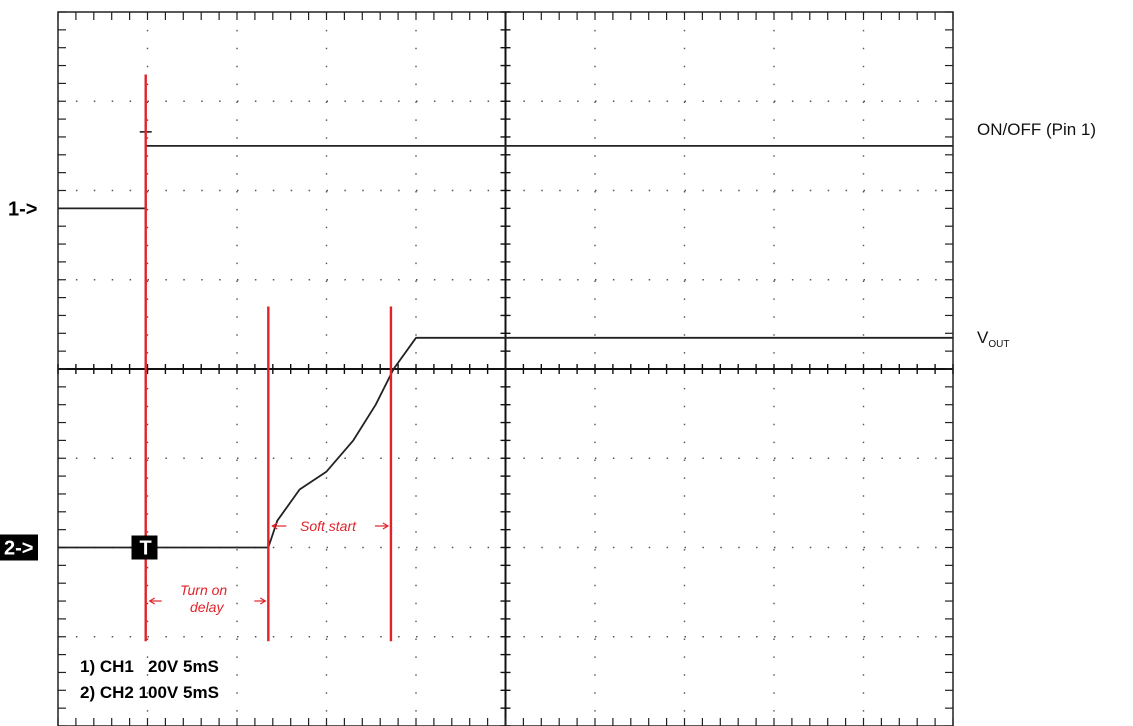 This screenshot has height=726, width=1133. What do you see at coordinates (152, 601) in the screenshot?
I see `turn-on-arrow-left-head` at bounding box center [152, 601].